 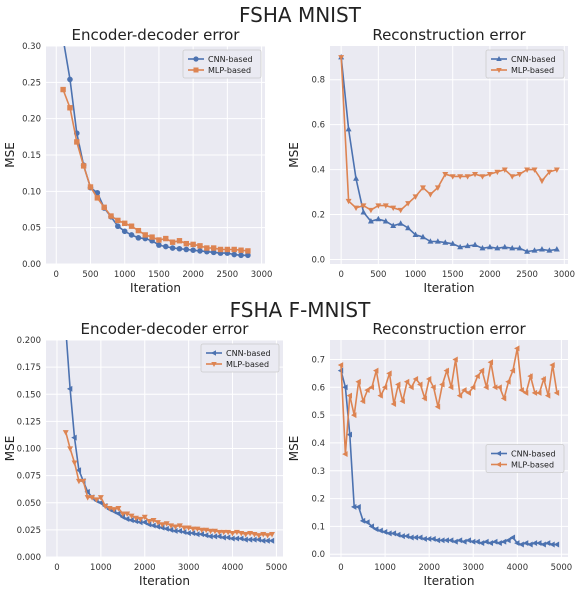 I want to click on y-tick-label: 0.125, so click(x=29, y=422).